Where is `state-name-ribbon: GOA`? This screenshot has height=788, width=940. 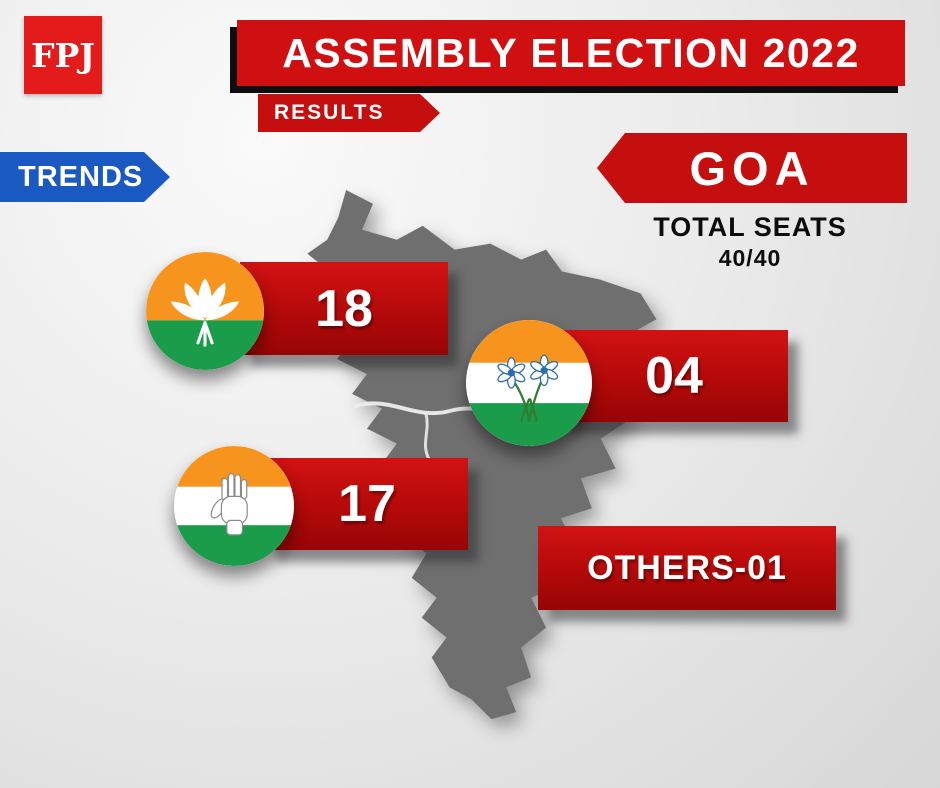
state-name-ribbon: GOA is located at coordinates (752, 168).